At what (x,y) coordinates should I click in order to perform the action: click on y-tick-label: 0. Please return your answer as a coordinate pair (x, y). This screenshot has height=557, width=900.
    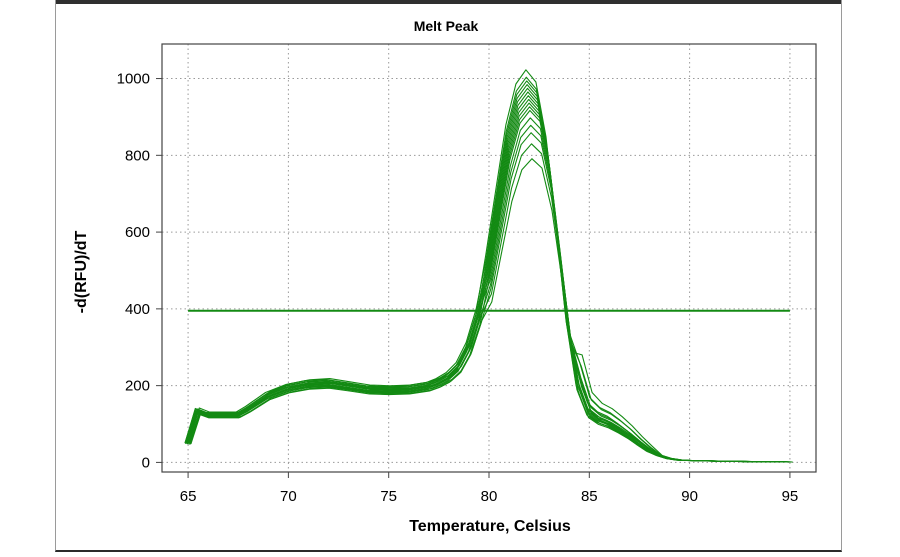
    Looking at the image, I should click on (146, 462).